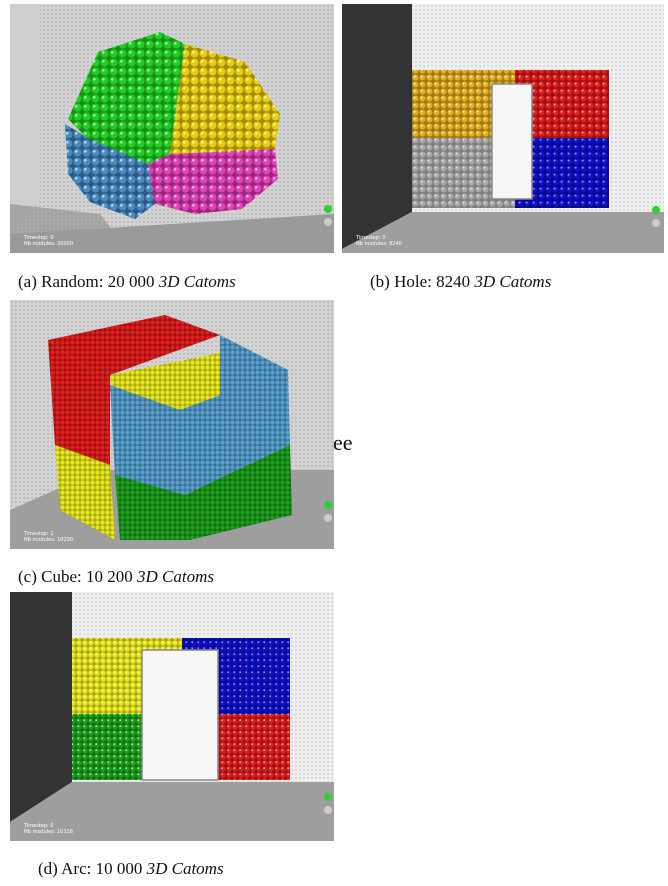  I want to click on hole-render, so click(503, 128).